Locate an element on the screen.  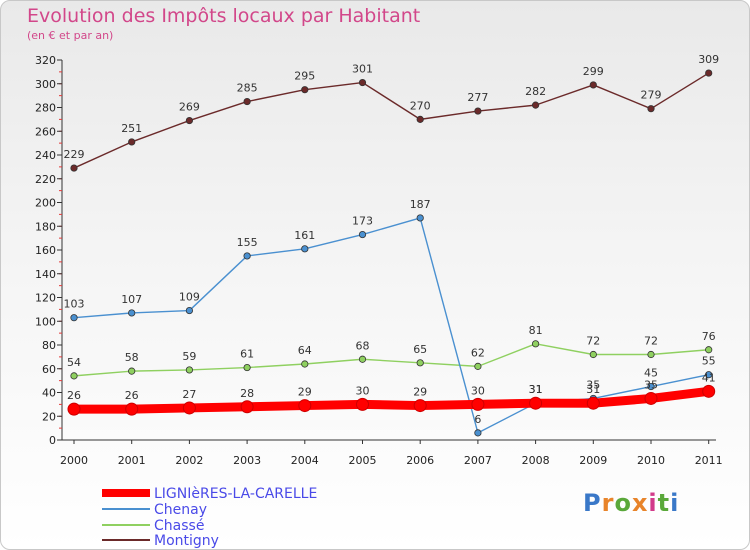
data-label: 109 is located at coordinates (189, 297).